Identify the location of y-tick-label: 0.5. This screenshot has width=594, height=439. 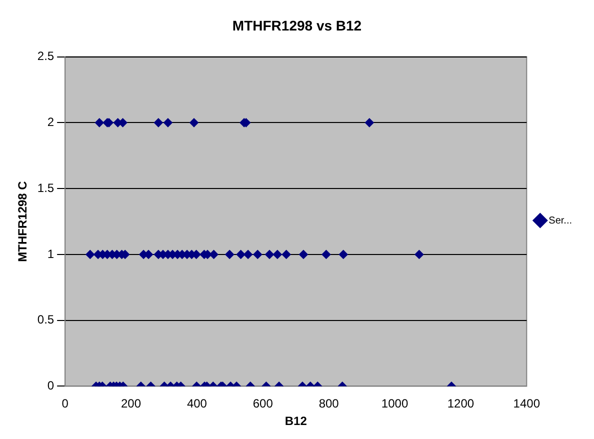
(45, 319).